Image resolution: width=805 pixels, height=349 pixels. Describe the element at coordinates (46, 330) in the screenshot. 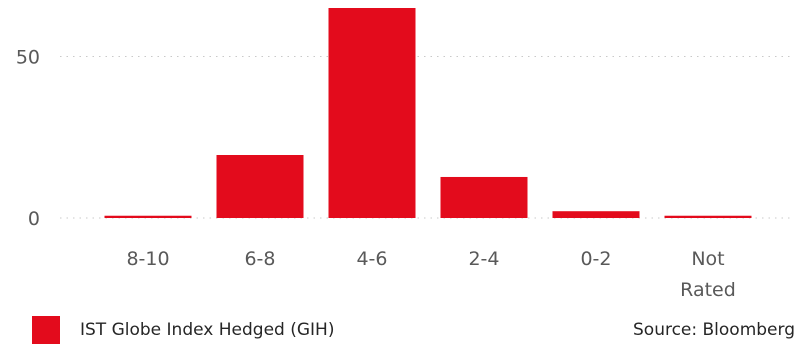

I see `legend-swatch` at that location.